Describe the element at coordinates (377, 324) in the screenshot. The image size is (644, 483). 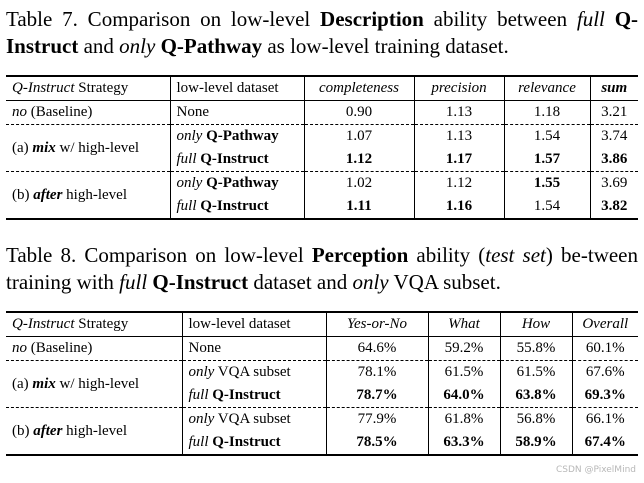
I see `header-yes-or-no: Yes-or-No` at that location.